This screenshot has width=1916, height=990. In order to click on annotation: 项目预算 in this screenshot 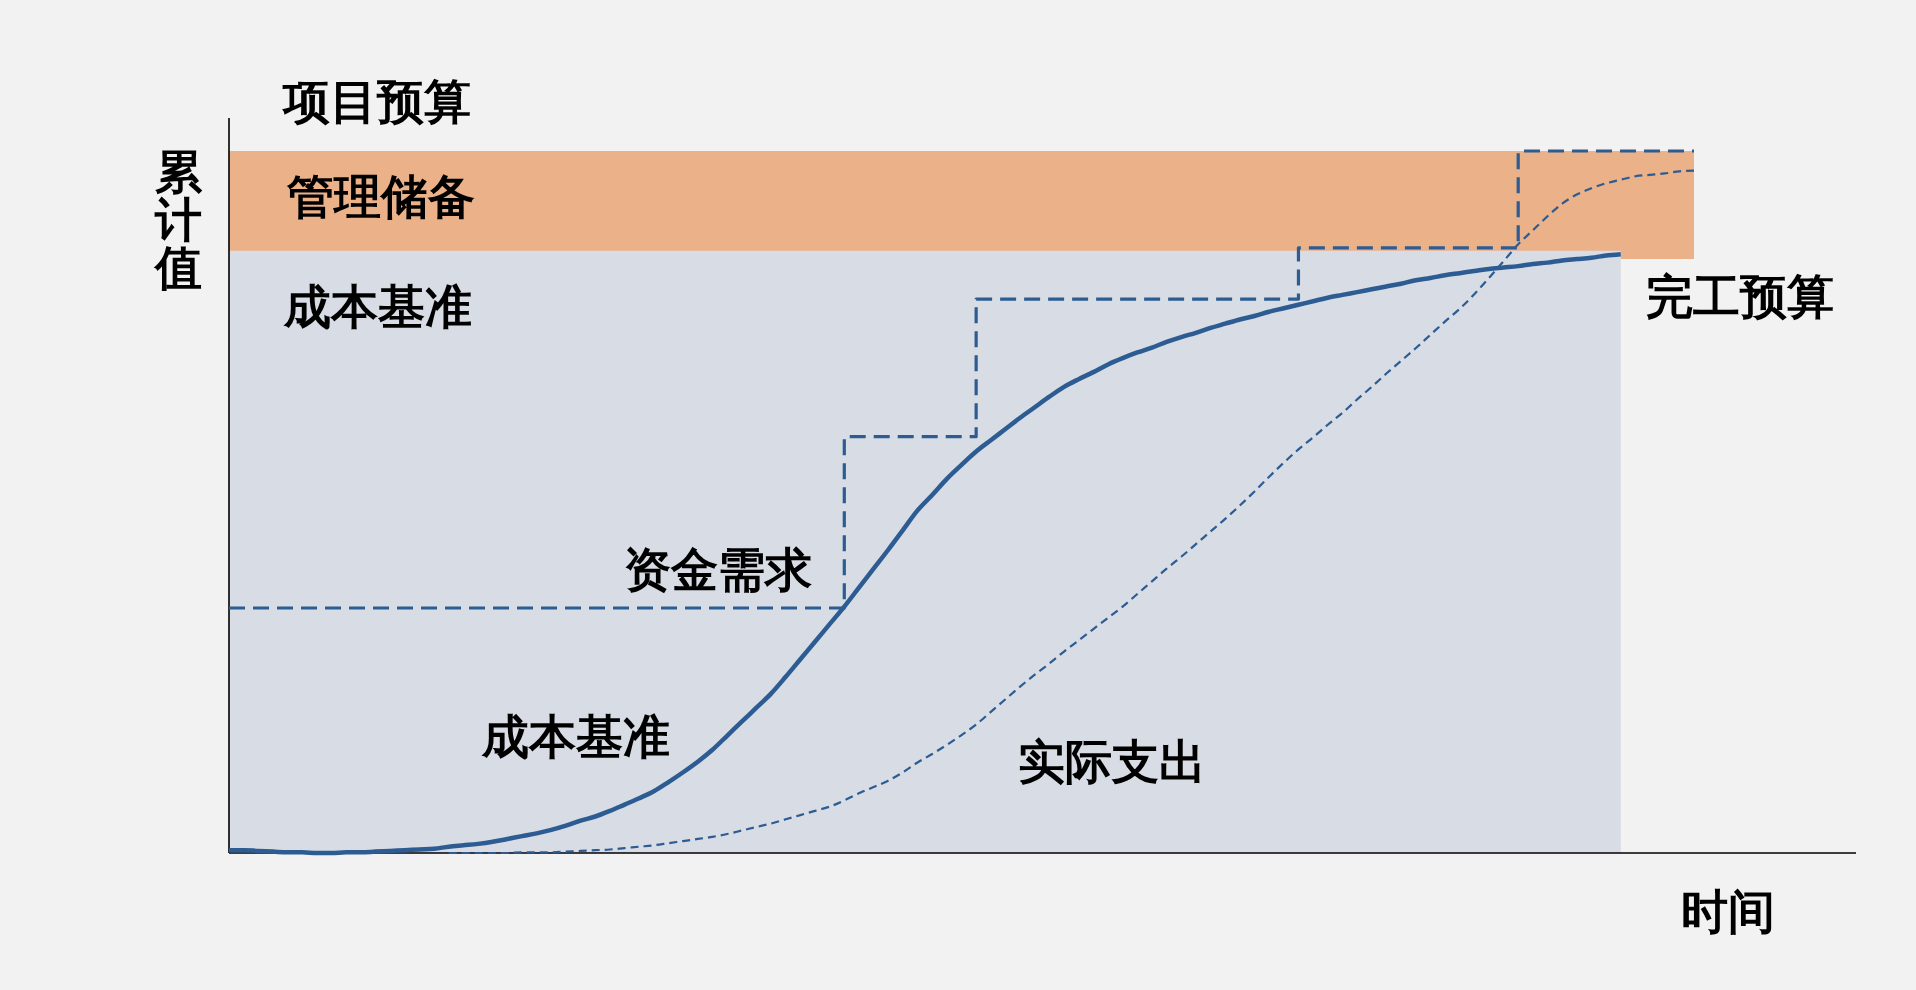, I will do `click(376, 101)`.